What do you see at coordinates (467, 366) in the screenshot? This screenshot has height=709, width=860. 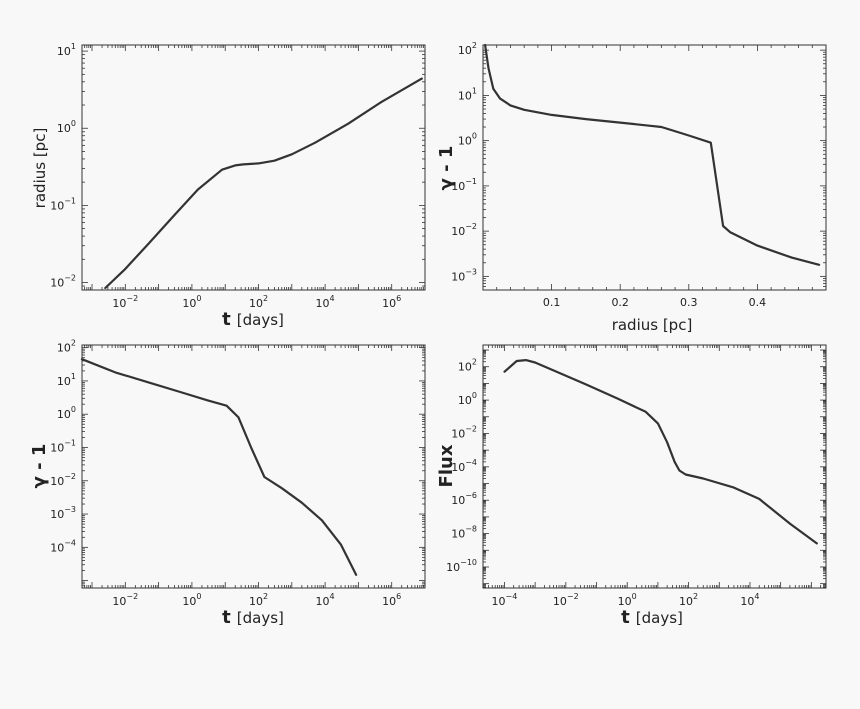 I see `panel-4-y-tick-label: 10²` at bounding box center [467, 366].